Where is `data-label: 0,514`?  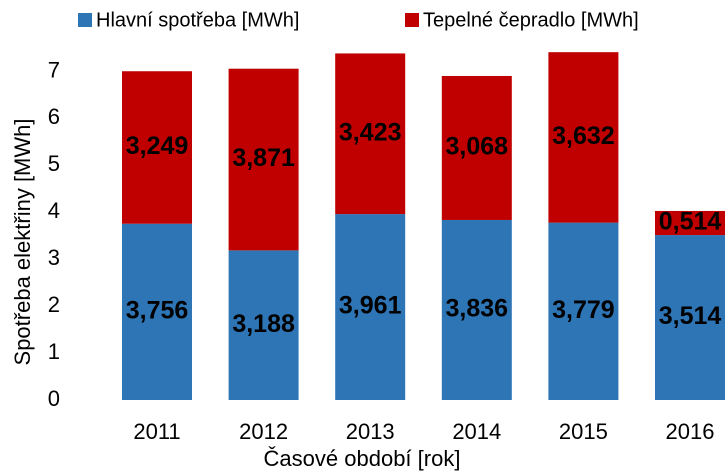
data-label: 0,514 is located at coordinates (690, 222).